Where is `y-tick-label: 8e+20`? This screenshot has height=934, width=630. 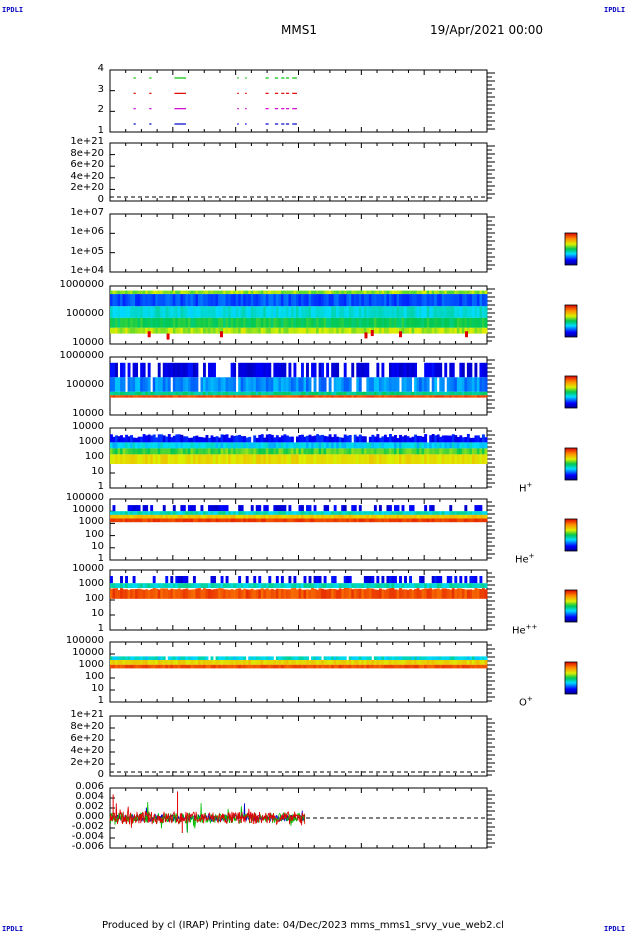
y-tick-label: 8e+20 is located at coordinates (87, 153).